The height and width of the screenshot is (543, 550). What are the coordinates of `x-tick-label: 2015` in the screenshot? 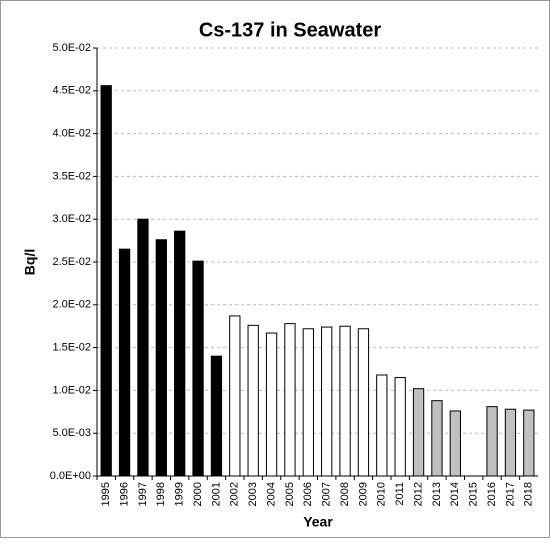 It's located at (474, 494).